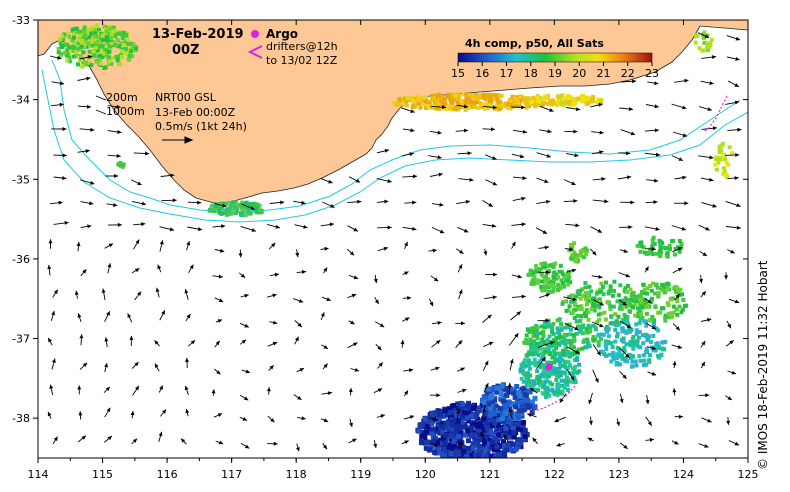  What do you see at coordinates (360, 474) in the screenshot?
I see `x-tick-label: 119` at bounding box center [360, 474].